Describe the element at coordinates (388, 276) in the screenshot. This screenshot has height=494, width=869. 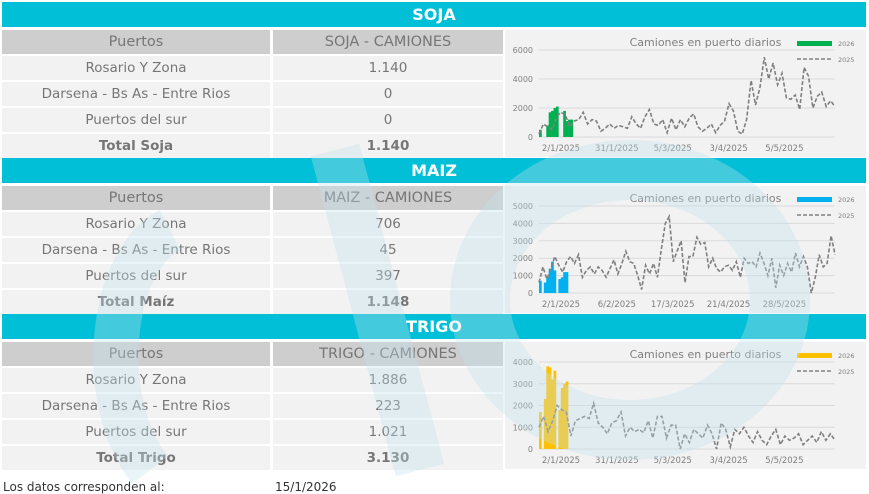
I see `row-truck-value: 397` at that location.